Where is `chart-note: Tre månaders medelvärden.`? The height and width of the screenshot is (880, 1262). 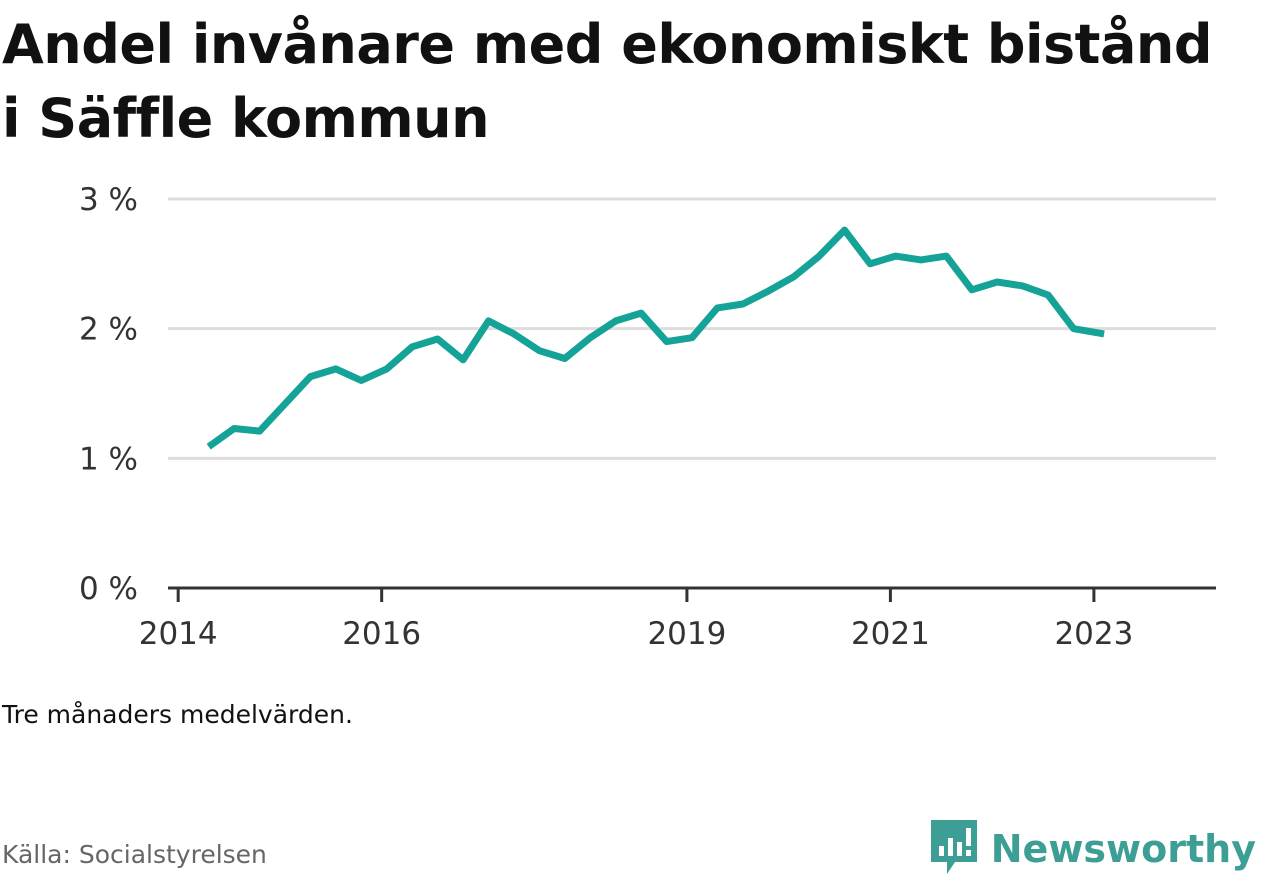
chart-note: Tre månaders medelvärden. is located at coordinates (177, 714).